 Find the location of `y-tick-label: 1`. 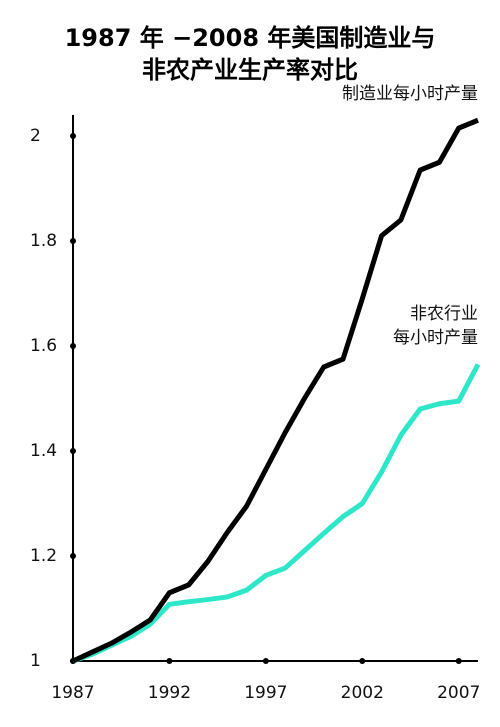

y-tick-label: 1 is located at coordinates (35, 661).